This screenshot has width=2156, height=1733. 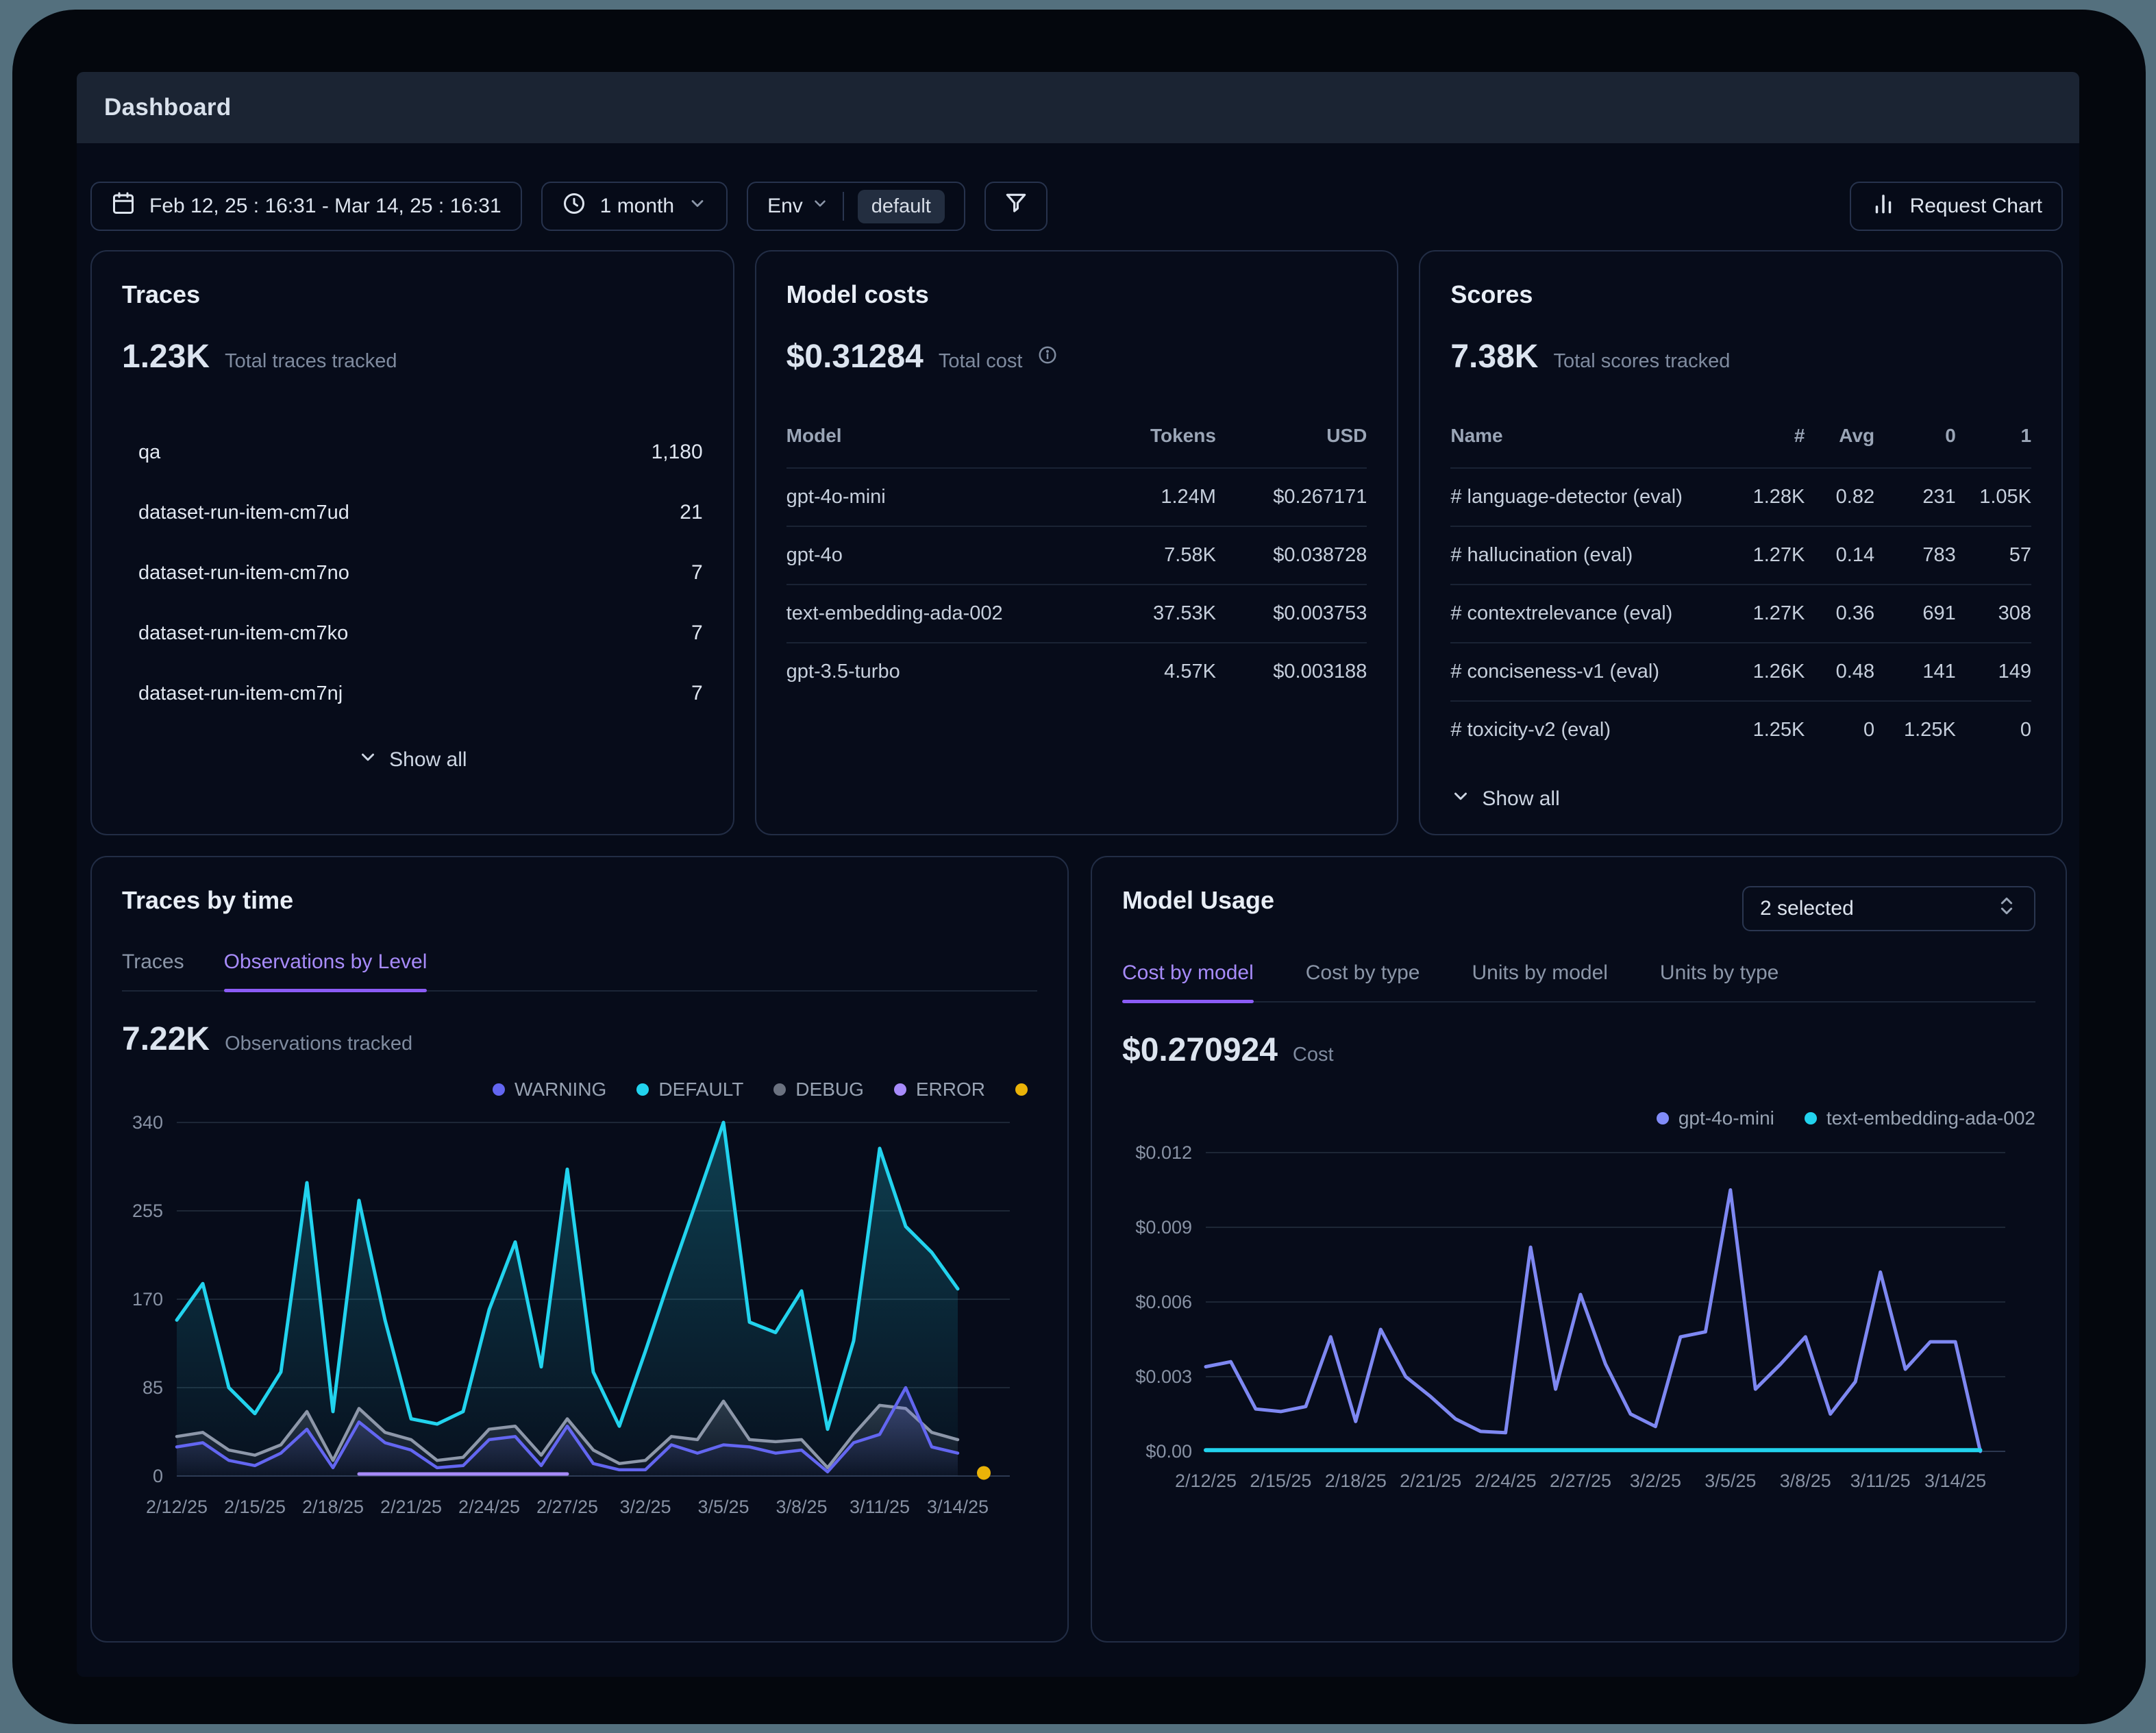 I want to click on time-preset-value: 1 month, so click(x=637, y=206).